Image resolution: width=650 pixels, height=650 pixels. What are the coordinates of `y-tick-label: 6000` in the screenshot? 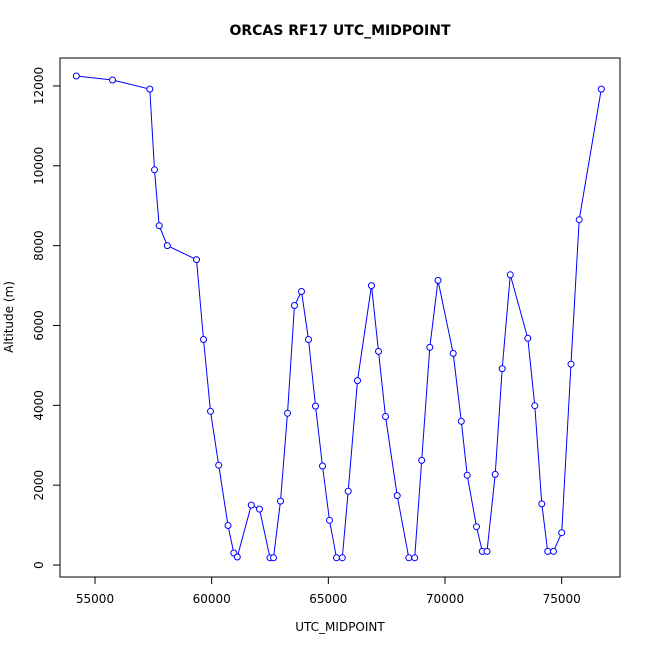 It's located at (39, 325).